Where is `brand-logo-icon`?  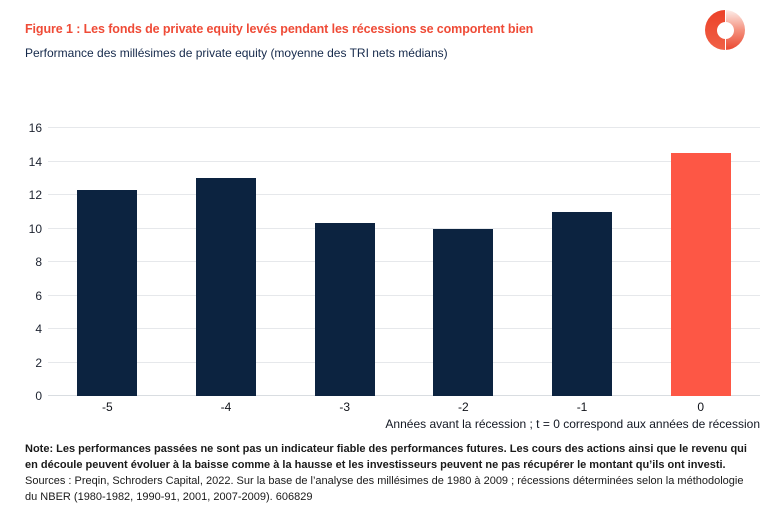
brand-logo-icon is located at coordinates (725, 30).